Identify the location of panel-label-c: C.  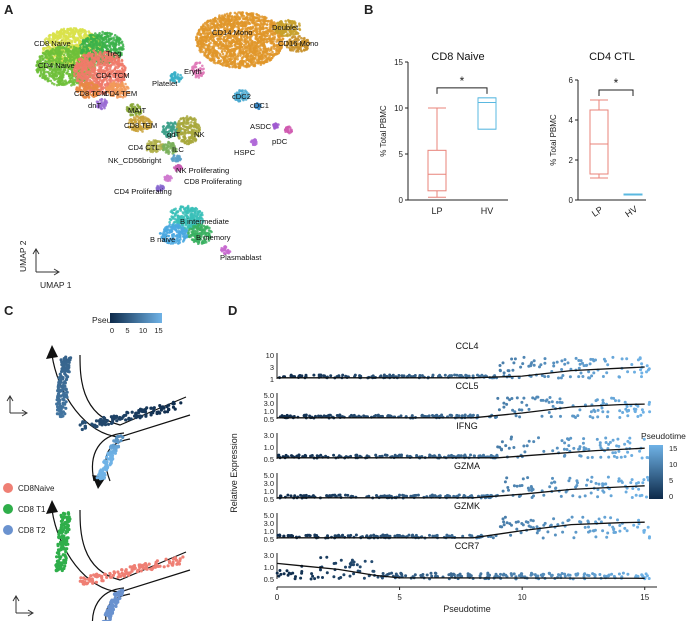
(9, 310).